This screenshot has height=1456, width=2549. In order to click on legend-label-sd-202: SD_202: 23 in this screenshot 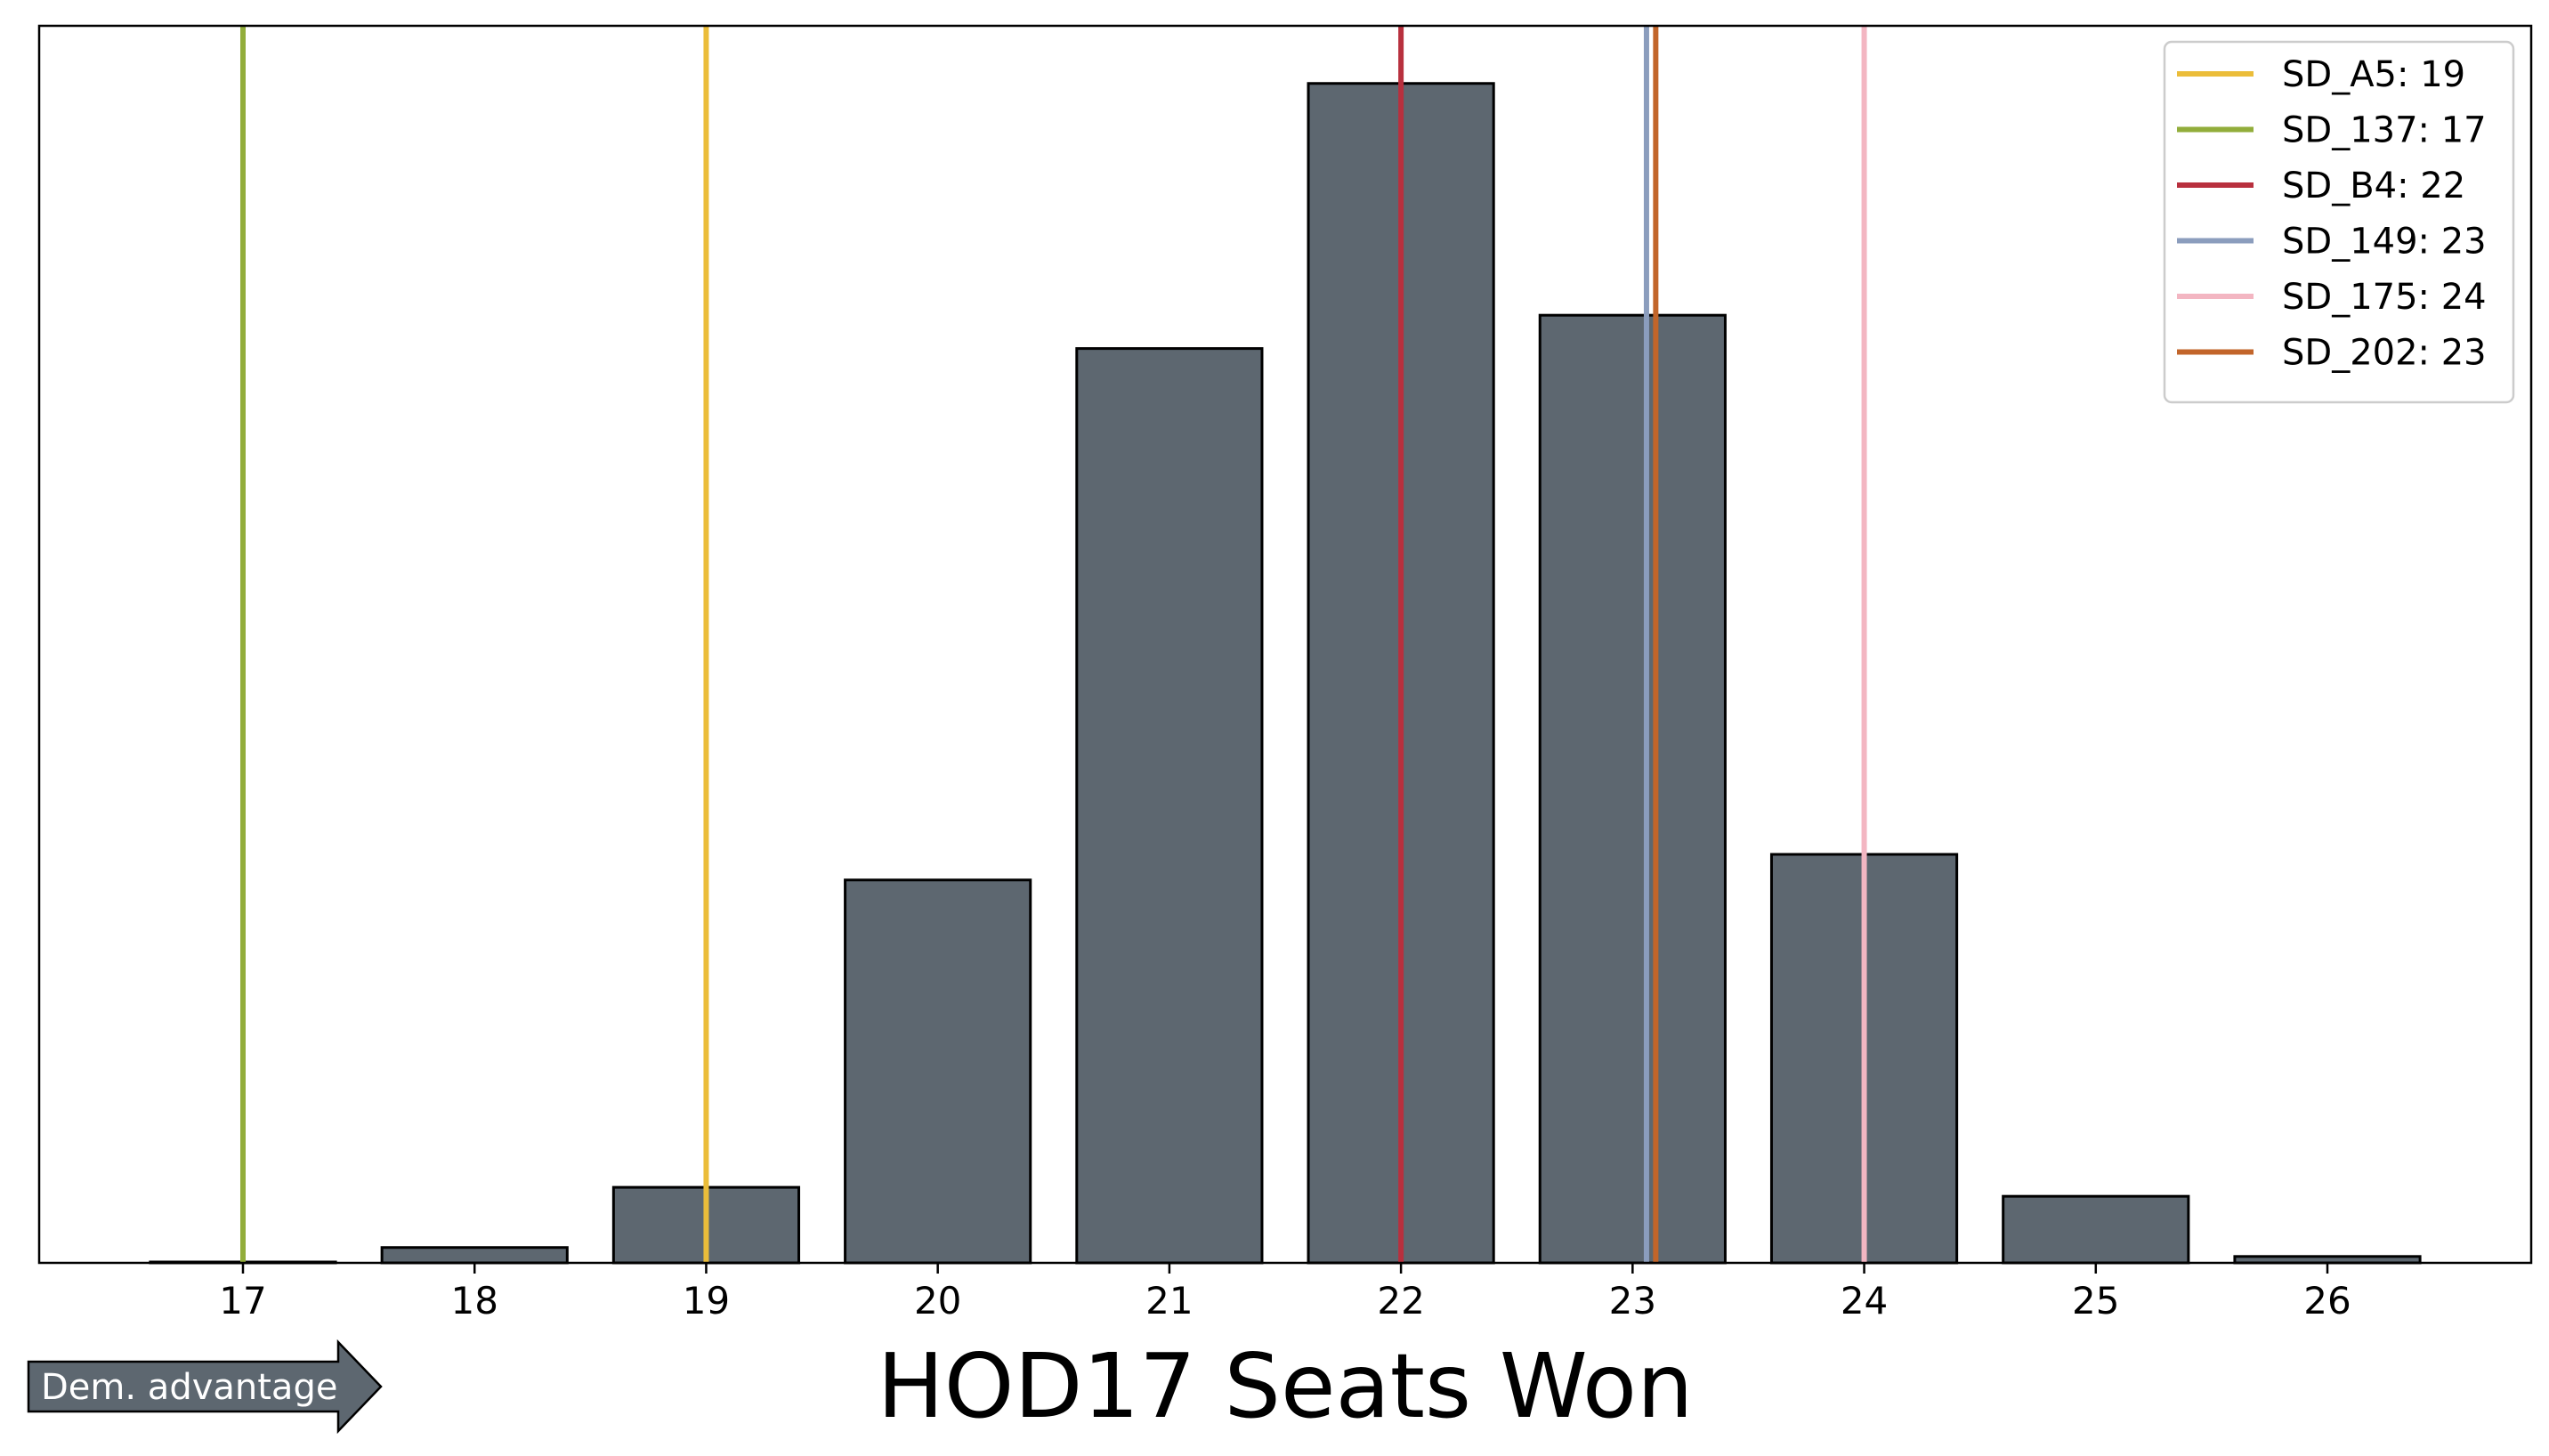, I will do `click(2384, 353)`.